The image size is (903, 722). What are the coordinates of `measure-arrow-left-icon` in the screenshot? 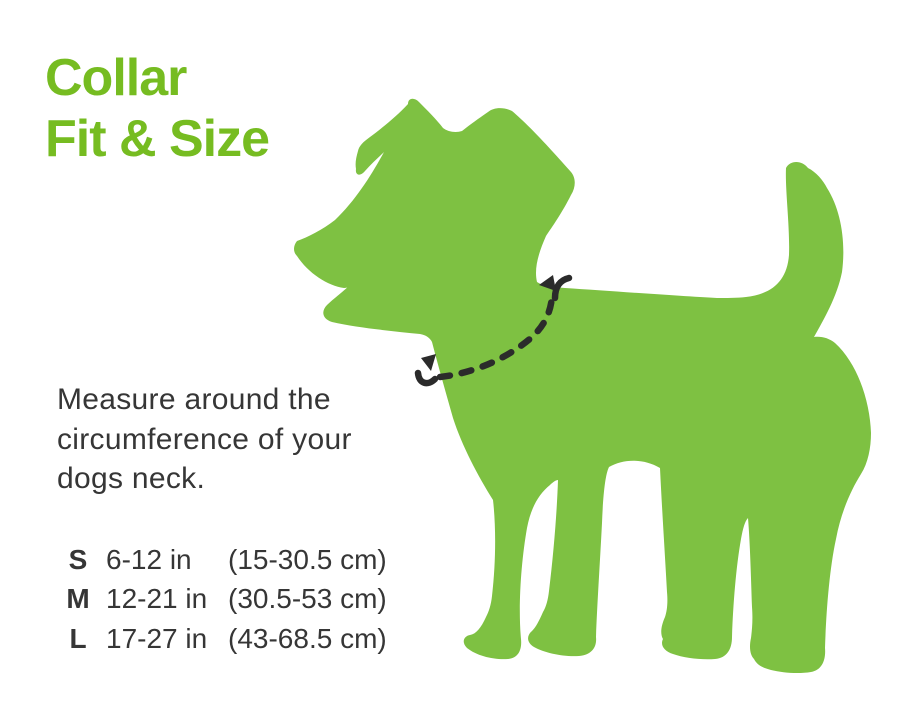 It's located at (428, 362).